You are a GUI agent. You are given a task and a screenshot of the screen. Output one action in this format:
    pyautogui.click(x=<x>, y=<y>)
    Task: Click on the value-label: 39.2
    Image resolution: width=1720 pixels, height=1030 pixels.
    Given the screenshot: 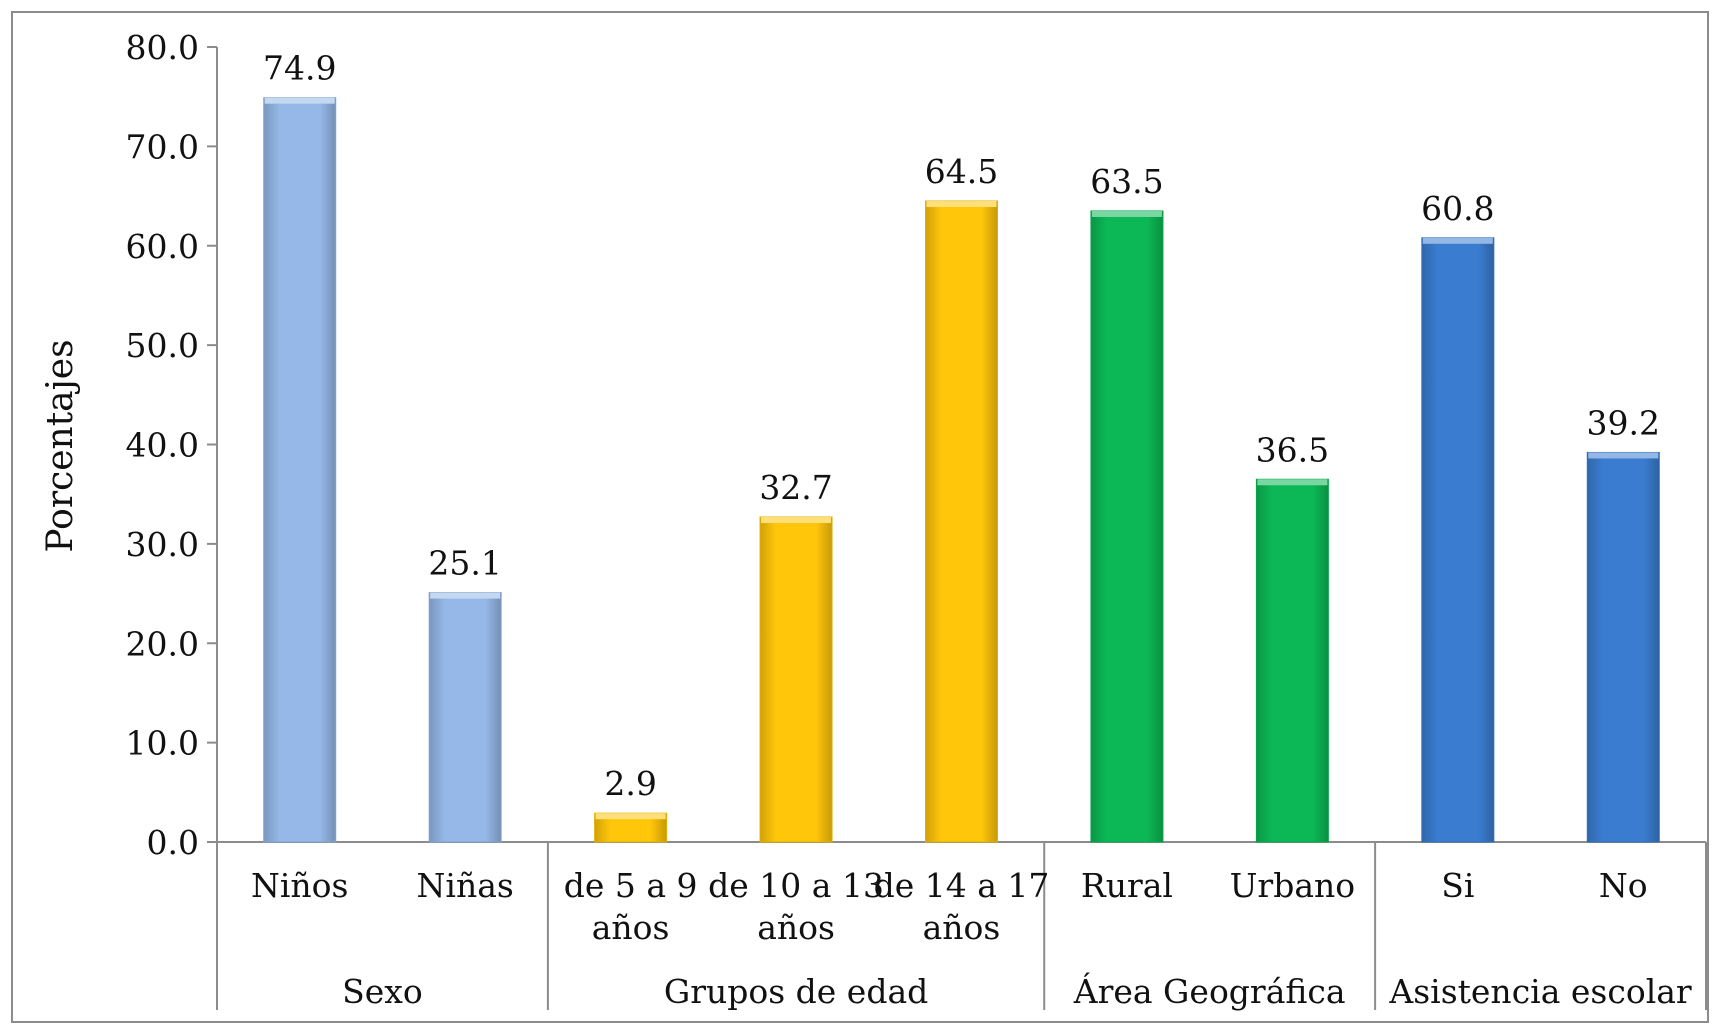 What is the action you would take?
    pyautogui.click(x=1623, y=422)
    